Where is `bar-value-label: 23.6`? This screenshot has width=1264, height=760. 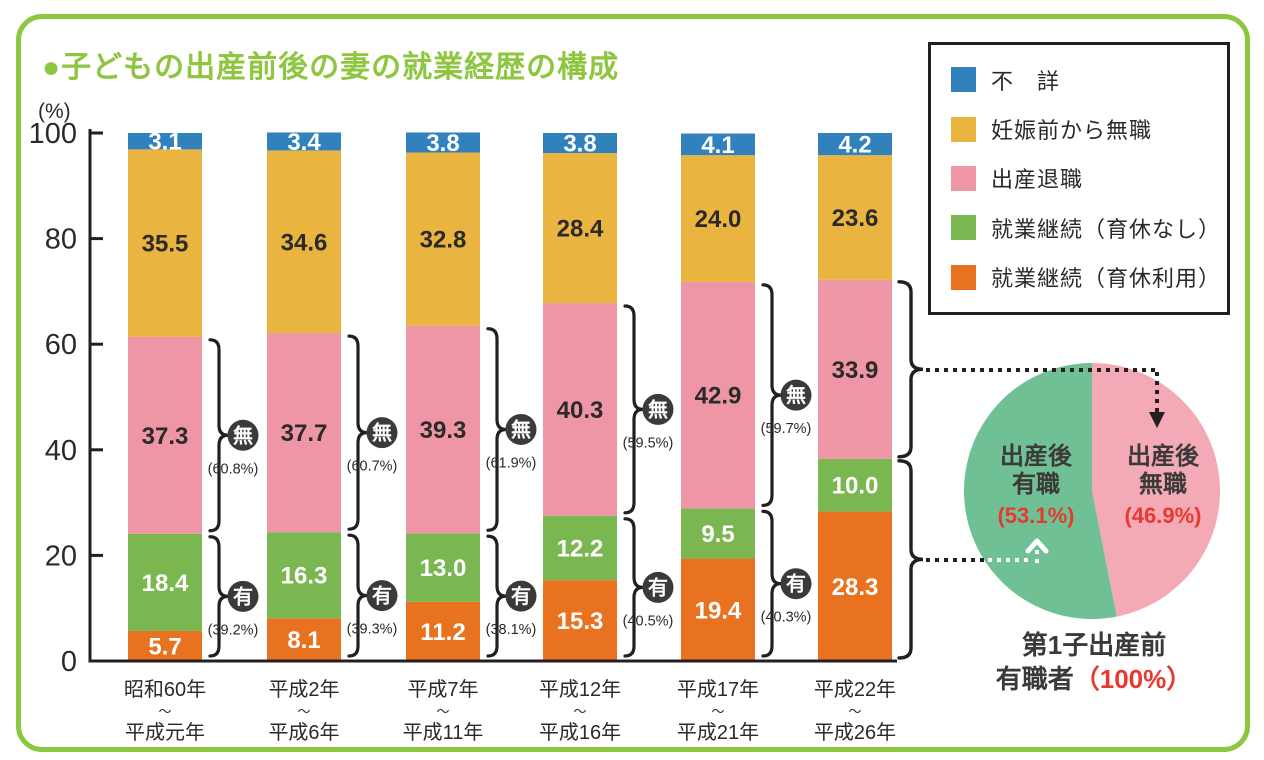
bar-value-label: 23.6 is located at coordinates (855, 218).